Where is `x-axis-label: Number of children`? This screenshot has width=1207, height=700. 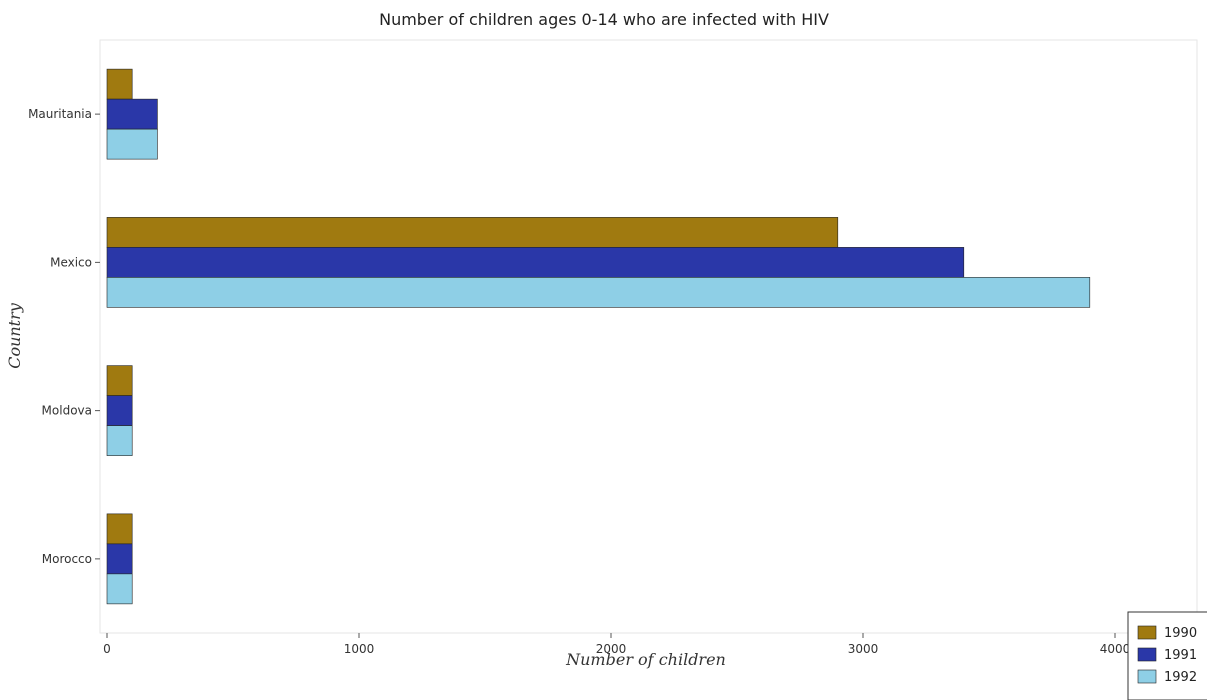 x-axis-label: Number of children is located at coordinates (645, 659).